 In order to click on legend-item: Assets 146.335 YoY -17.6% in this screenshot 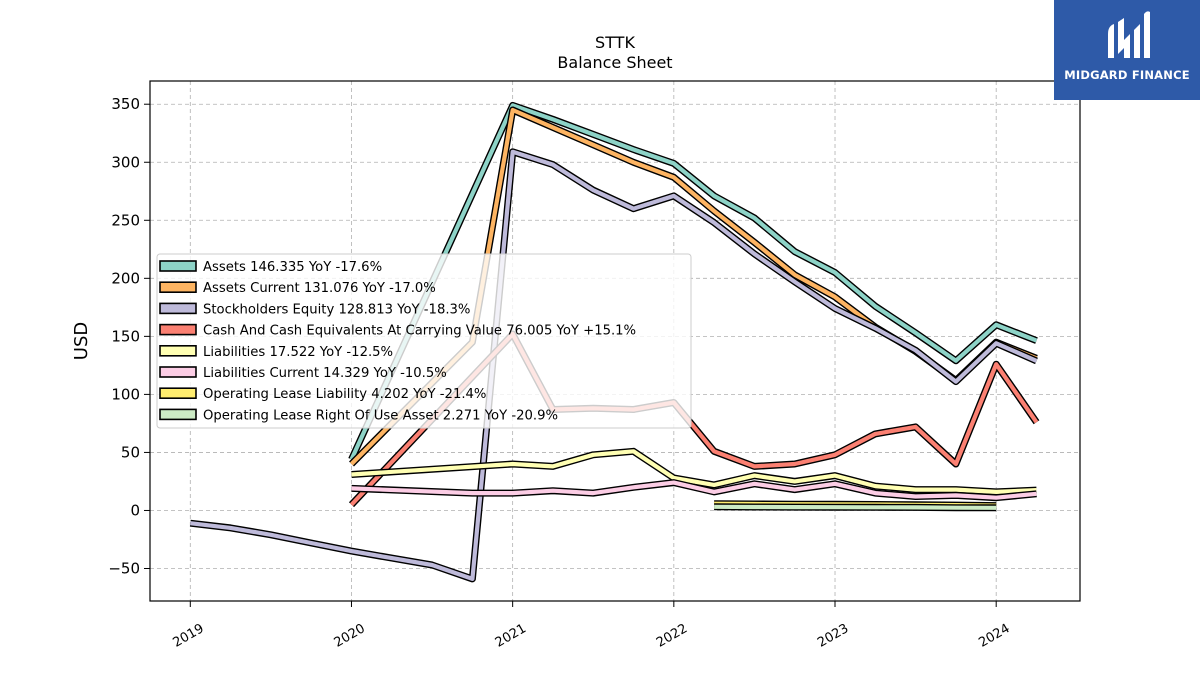, I will do `click(270, 267)`.